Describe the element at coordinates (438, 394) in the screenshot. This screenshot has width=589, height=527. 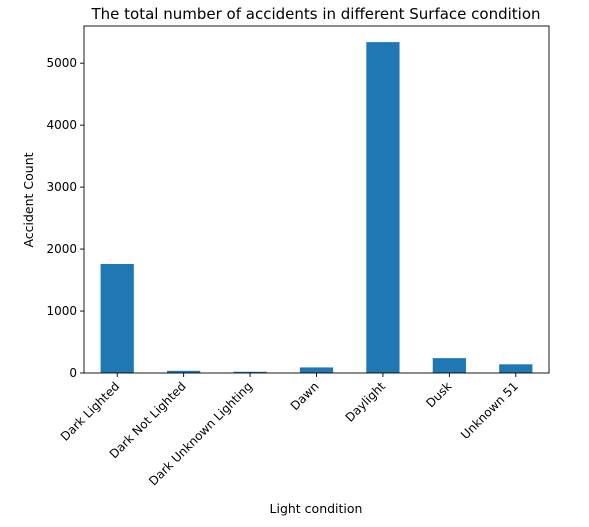
I see `x-tick-label: Dusk` at that location.